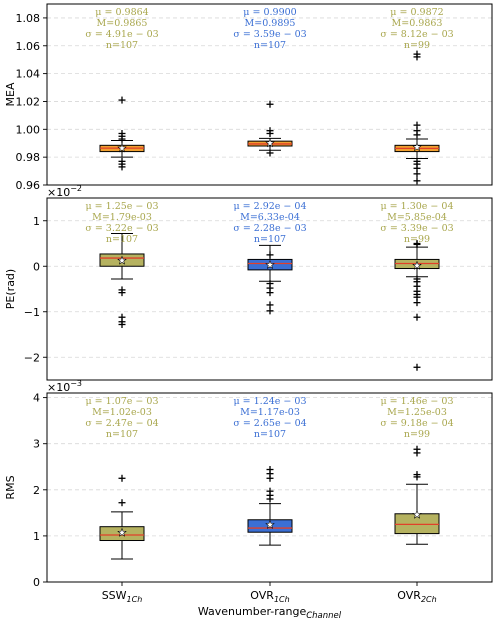 The image size is (500, 619). Describe the element at coordinates (122, 23) in the screenshot. I see `stat-label: M=0.9865` at that location.